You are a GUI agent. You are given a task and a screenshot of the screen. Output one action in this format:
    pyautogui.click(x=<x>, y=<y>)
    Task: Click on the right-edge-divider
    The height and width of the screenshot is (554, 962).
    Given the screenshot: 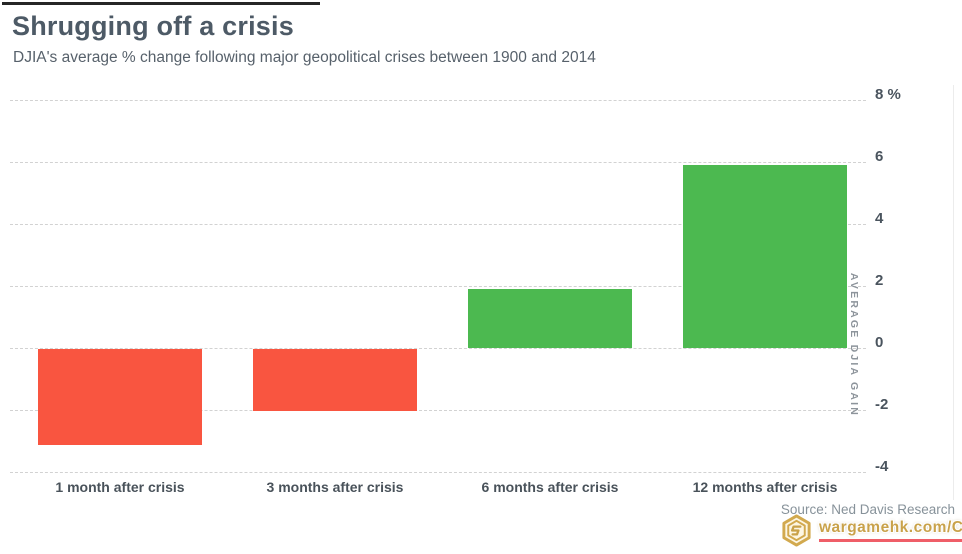 What is the action you would take?
    pyautogui.click(x=953, y=292)
    